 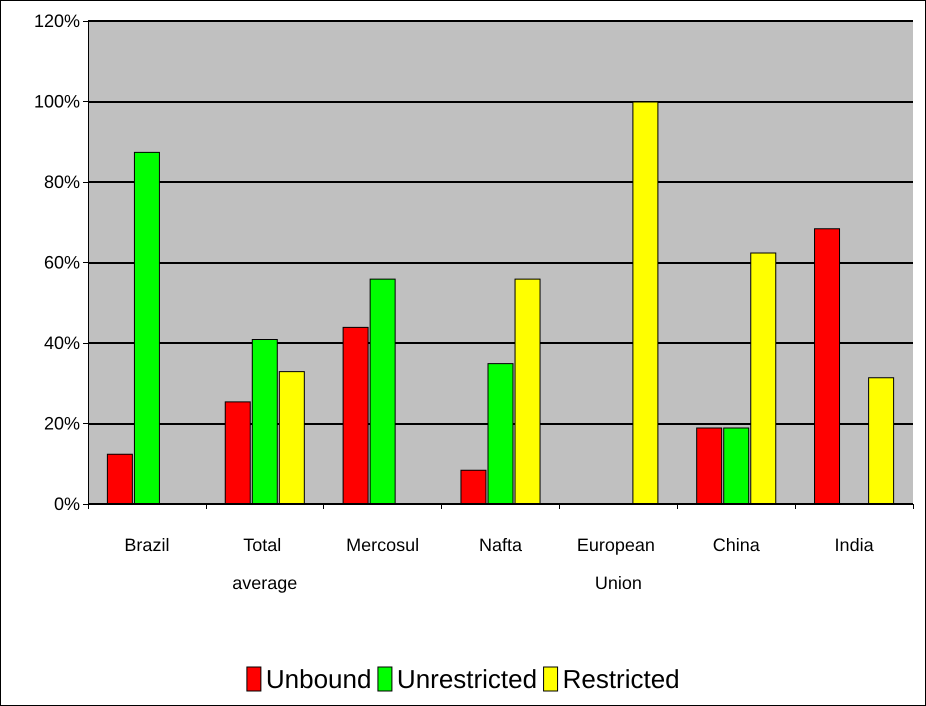 What do you see at coordinates (62, 262) in the screenshot?
I see `y-tick-label: 60%` at bounding box center [62, 262].